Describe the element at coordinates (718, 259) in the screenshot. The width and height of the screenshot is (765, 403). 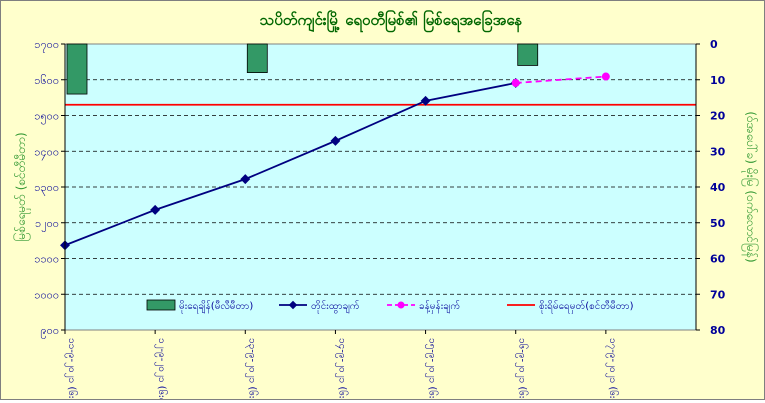
I see `right-tick-label: 60` at that location.